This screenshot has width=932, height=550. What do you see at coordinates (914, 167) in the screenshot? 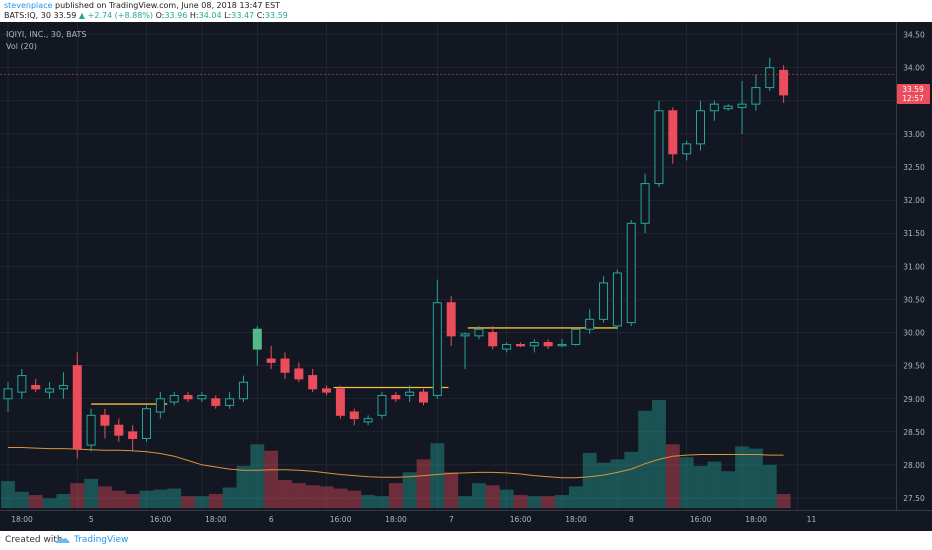
I see `price-tick-label: 32.50` at bounding box center [914, 167].